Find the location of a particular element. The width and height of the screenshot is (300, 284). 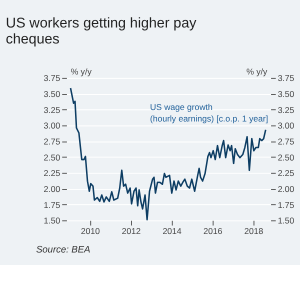

y-tick-label: 3.00 is located at coordinates (52, 125).